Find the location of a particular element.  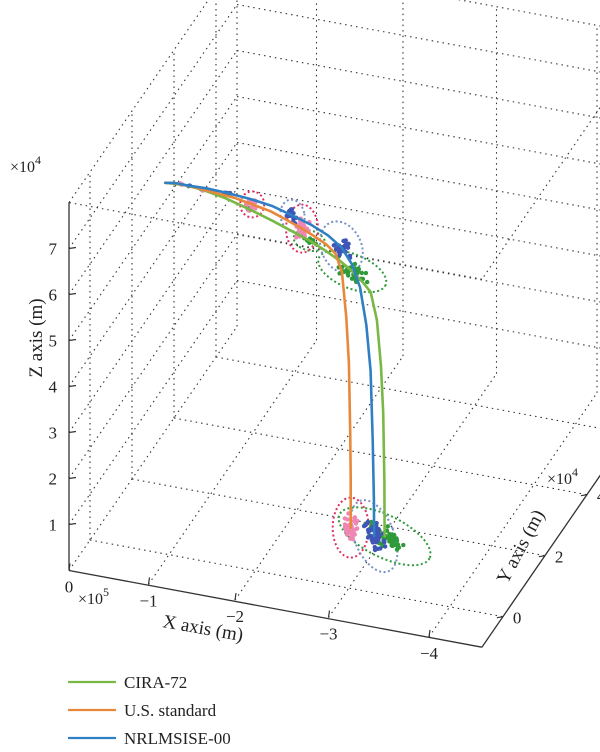

z-tick-label: 7 is located at coordinates (53, 249).